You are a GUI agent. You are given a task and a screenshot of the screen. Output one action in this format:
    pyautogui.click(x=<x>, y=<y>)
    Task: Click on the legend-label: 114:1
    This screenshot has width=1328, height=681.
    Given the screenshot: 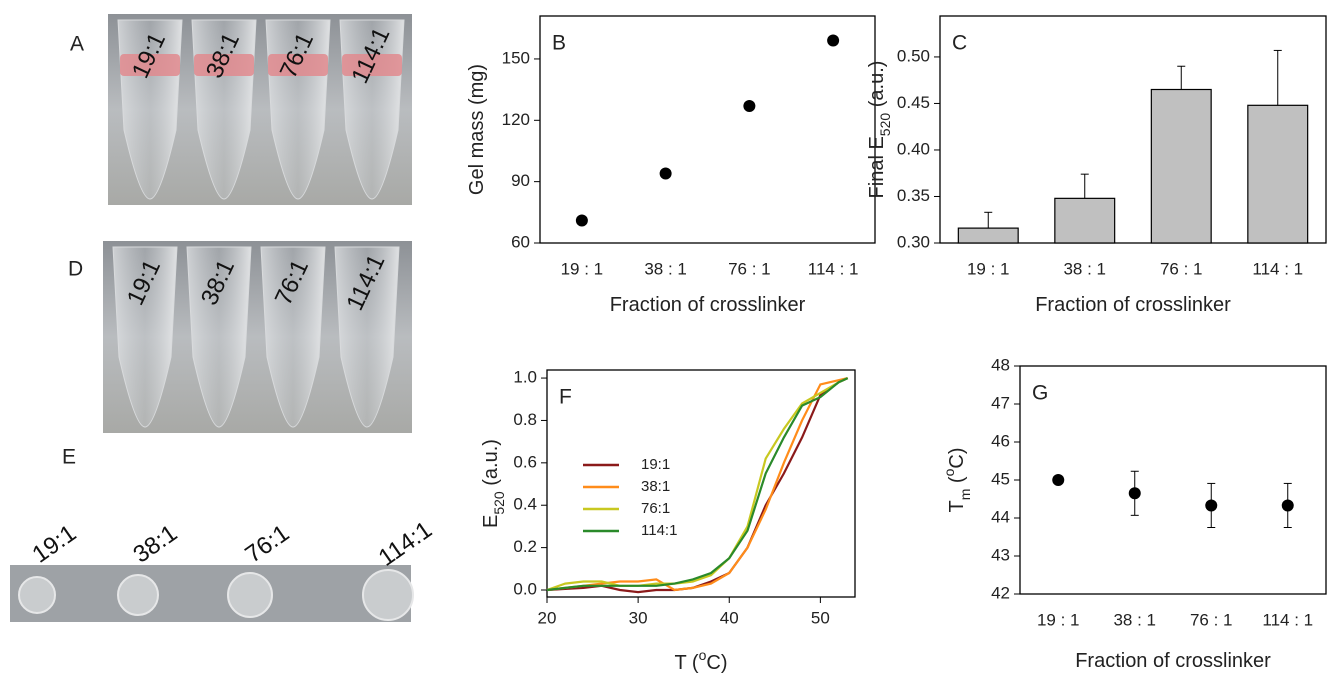 What is the action you would take?
    pyautogui.click(x=659, y=530)
    